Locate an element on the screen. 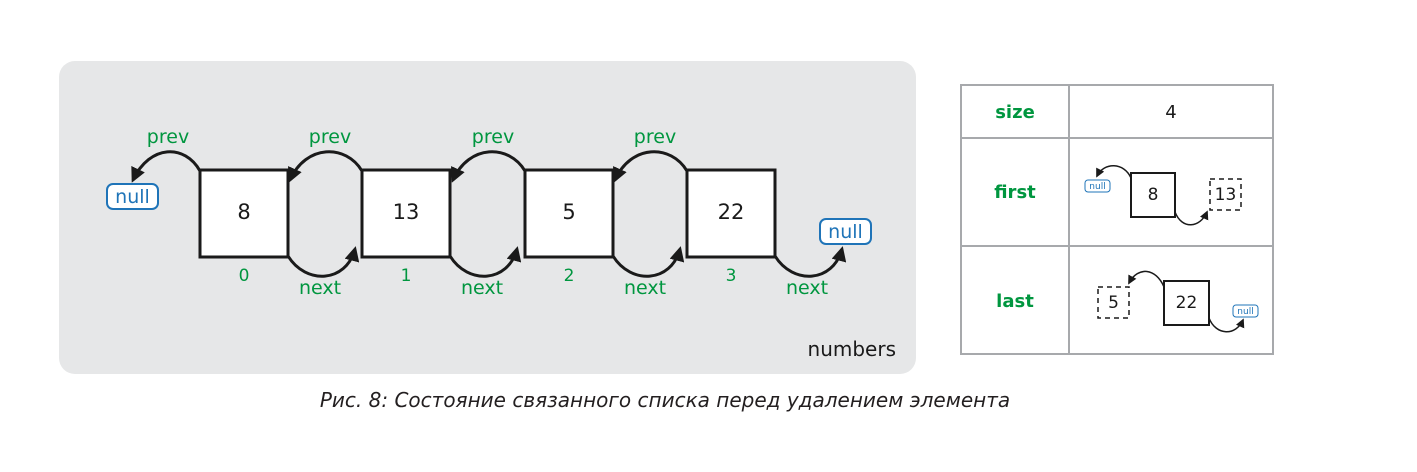 This screenshot has height=472, width=1417. list-node: 5 is located at coordinates (569, 213).